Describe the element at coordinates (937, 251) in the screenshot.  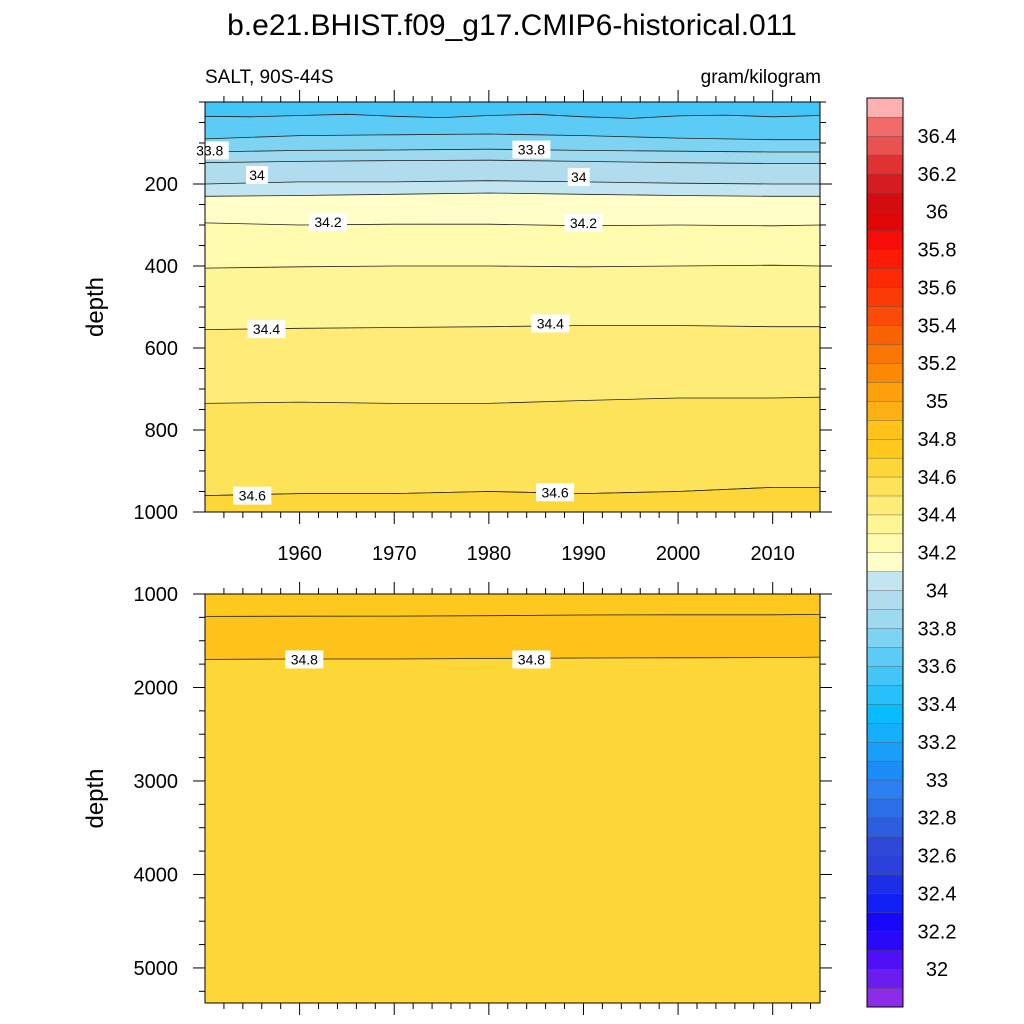
I see `colorbar-tick-label: 35.8` at that location.